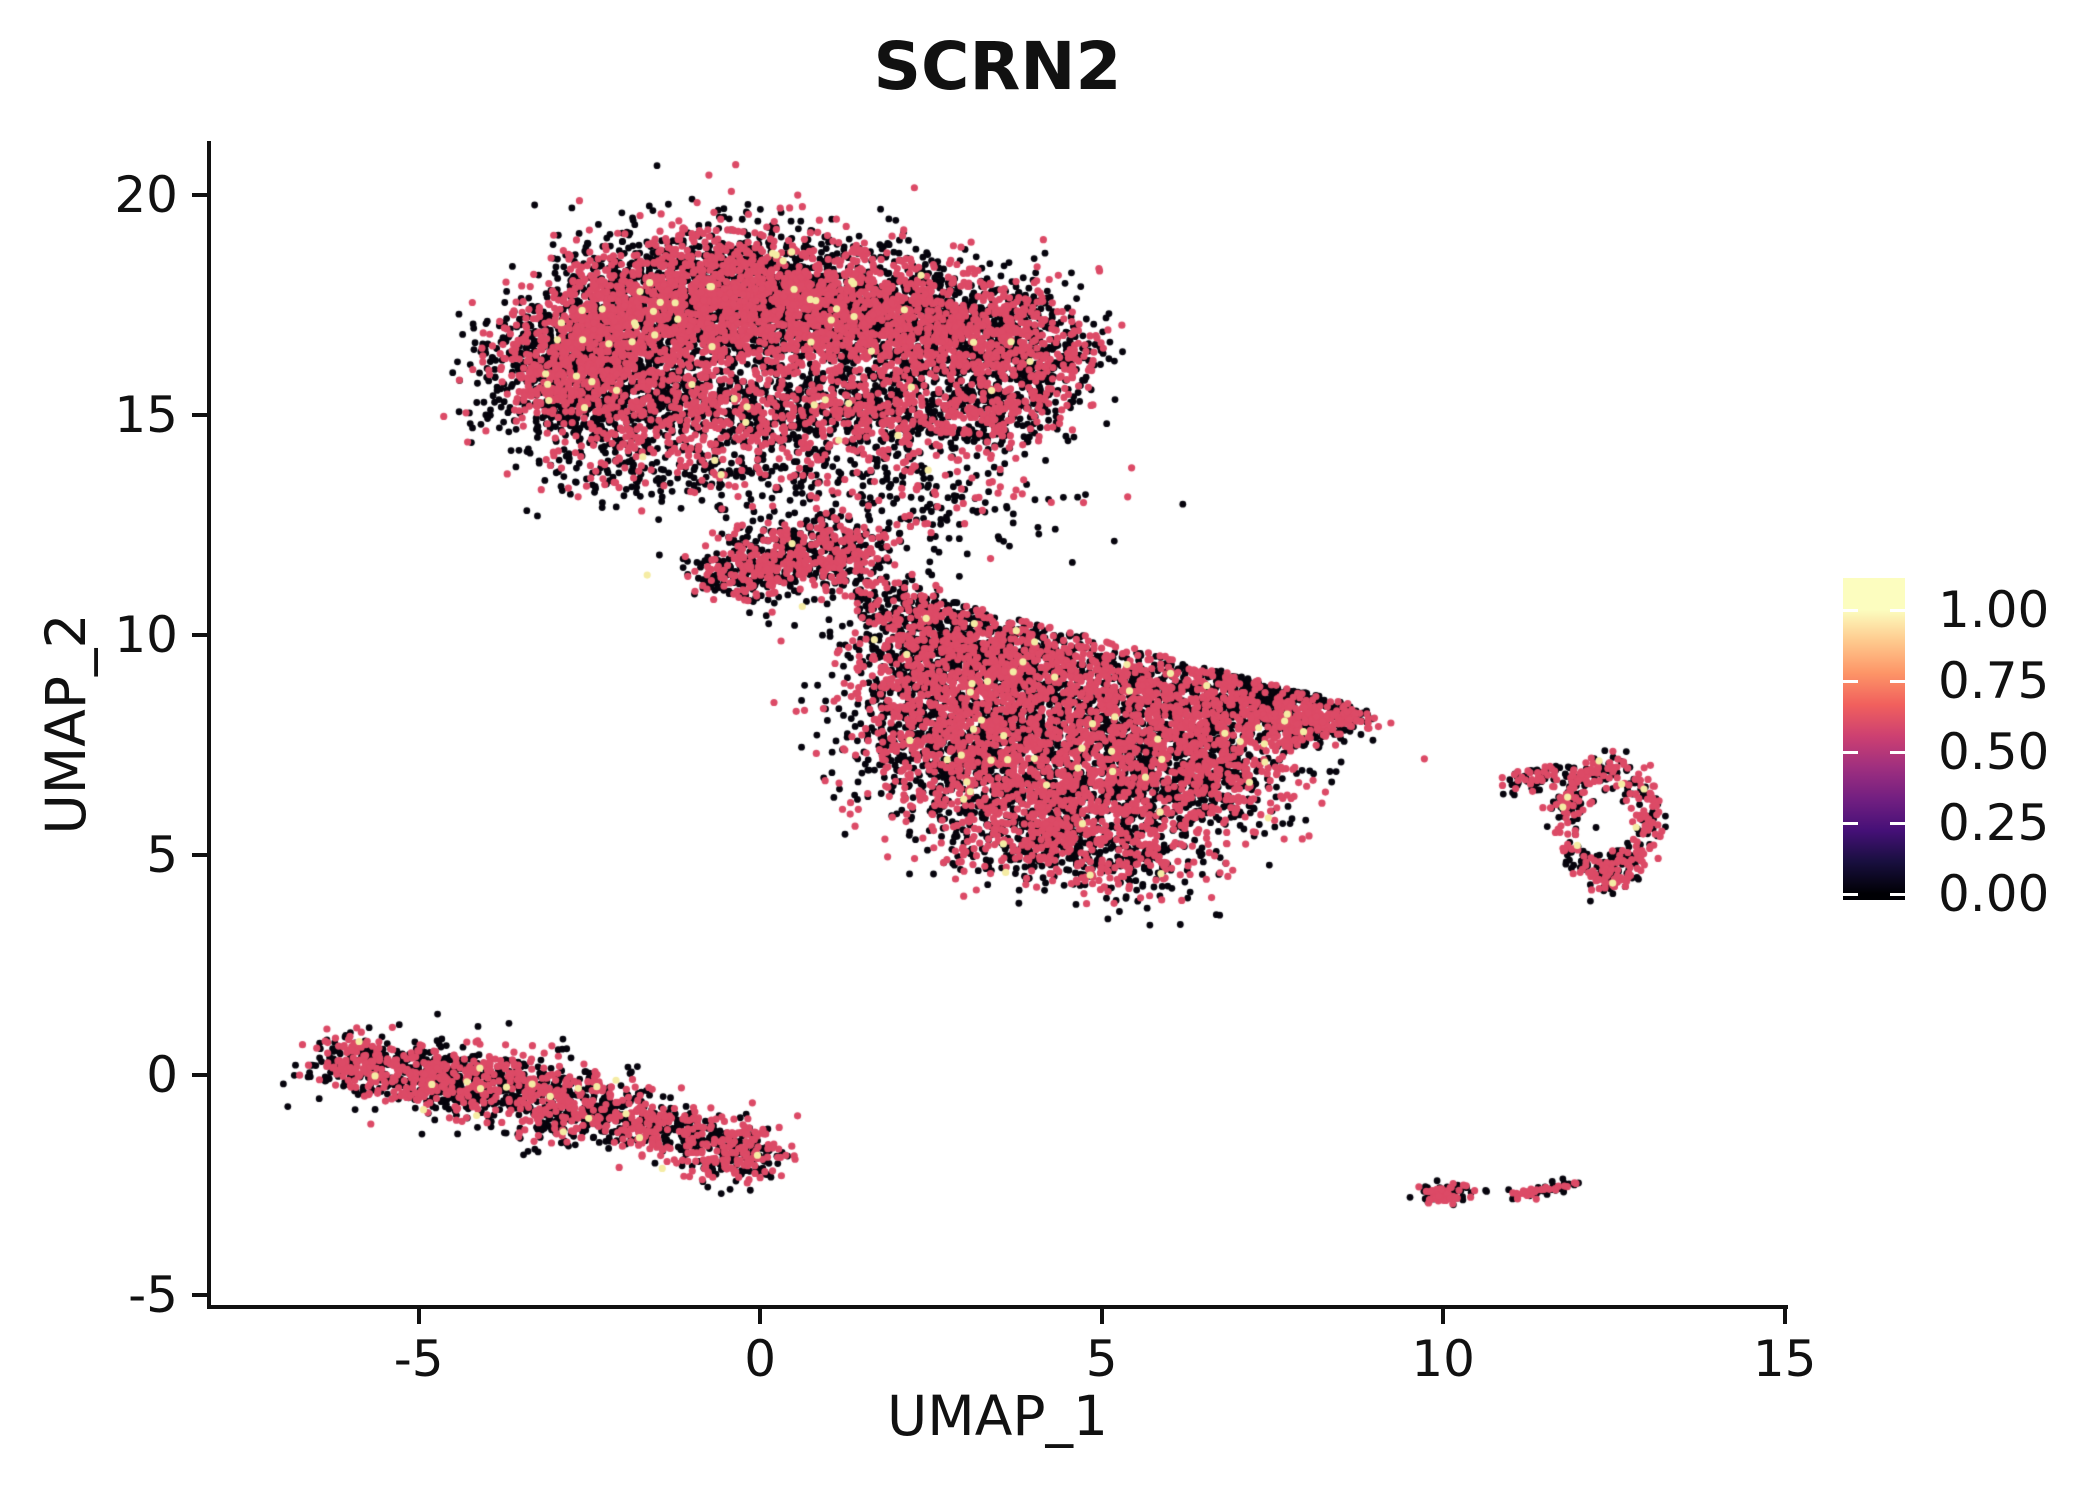  What do you see at coordinates (1784, 1359) in the screenshot?
I see `x-tick-label: 15` at bounding box center [1784, 1359].